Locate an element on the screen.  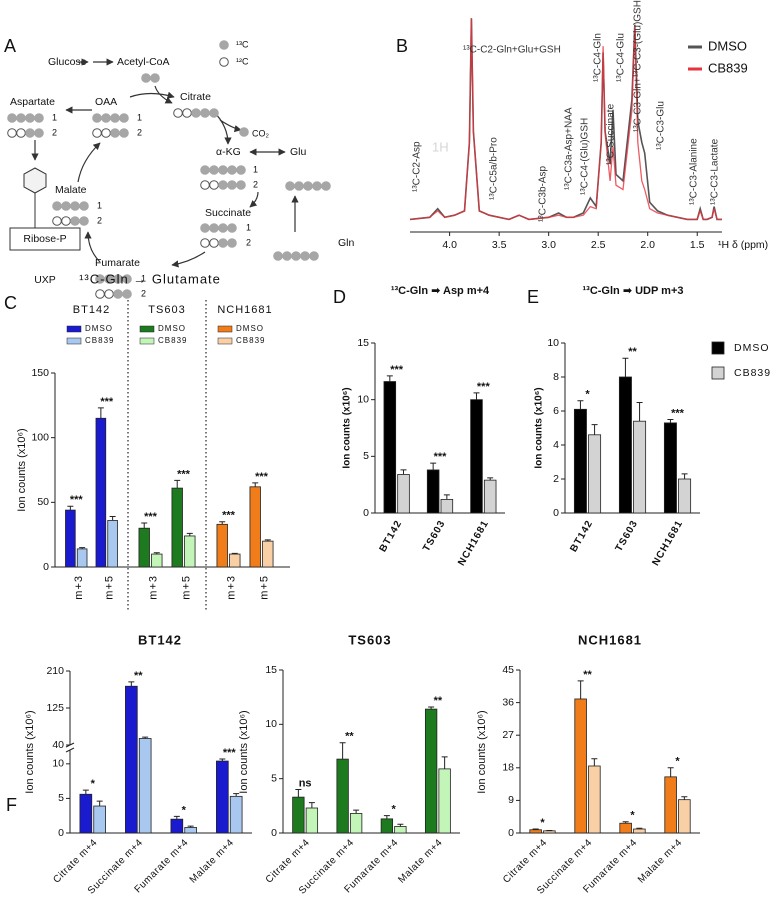
node-label: α-KG is located at coordinates (228, 152).